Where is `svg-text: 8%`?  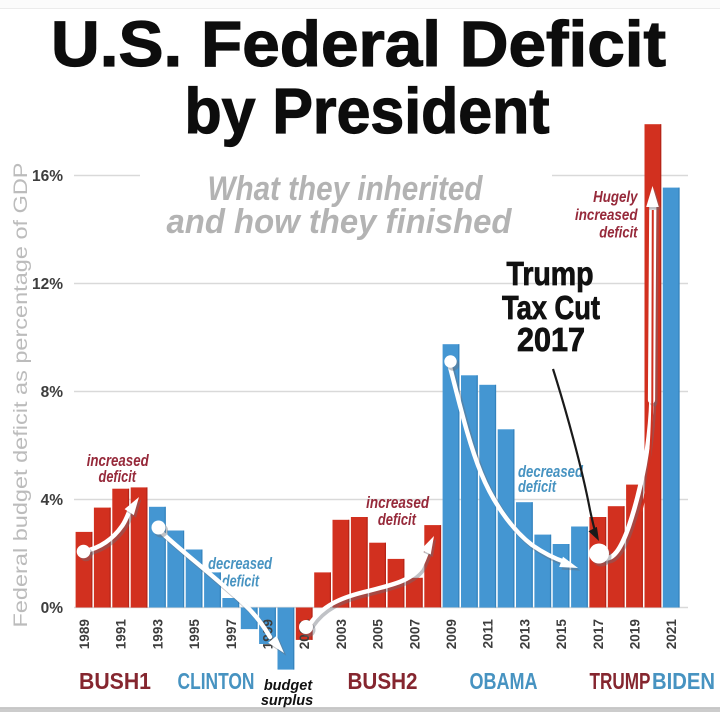 svg-text: 8% is located at coordinates (52, 392).